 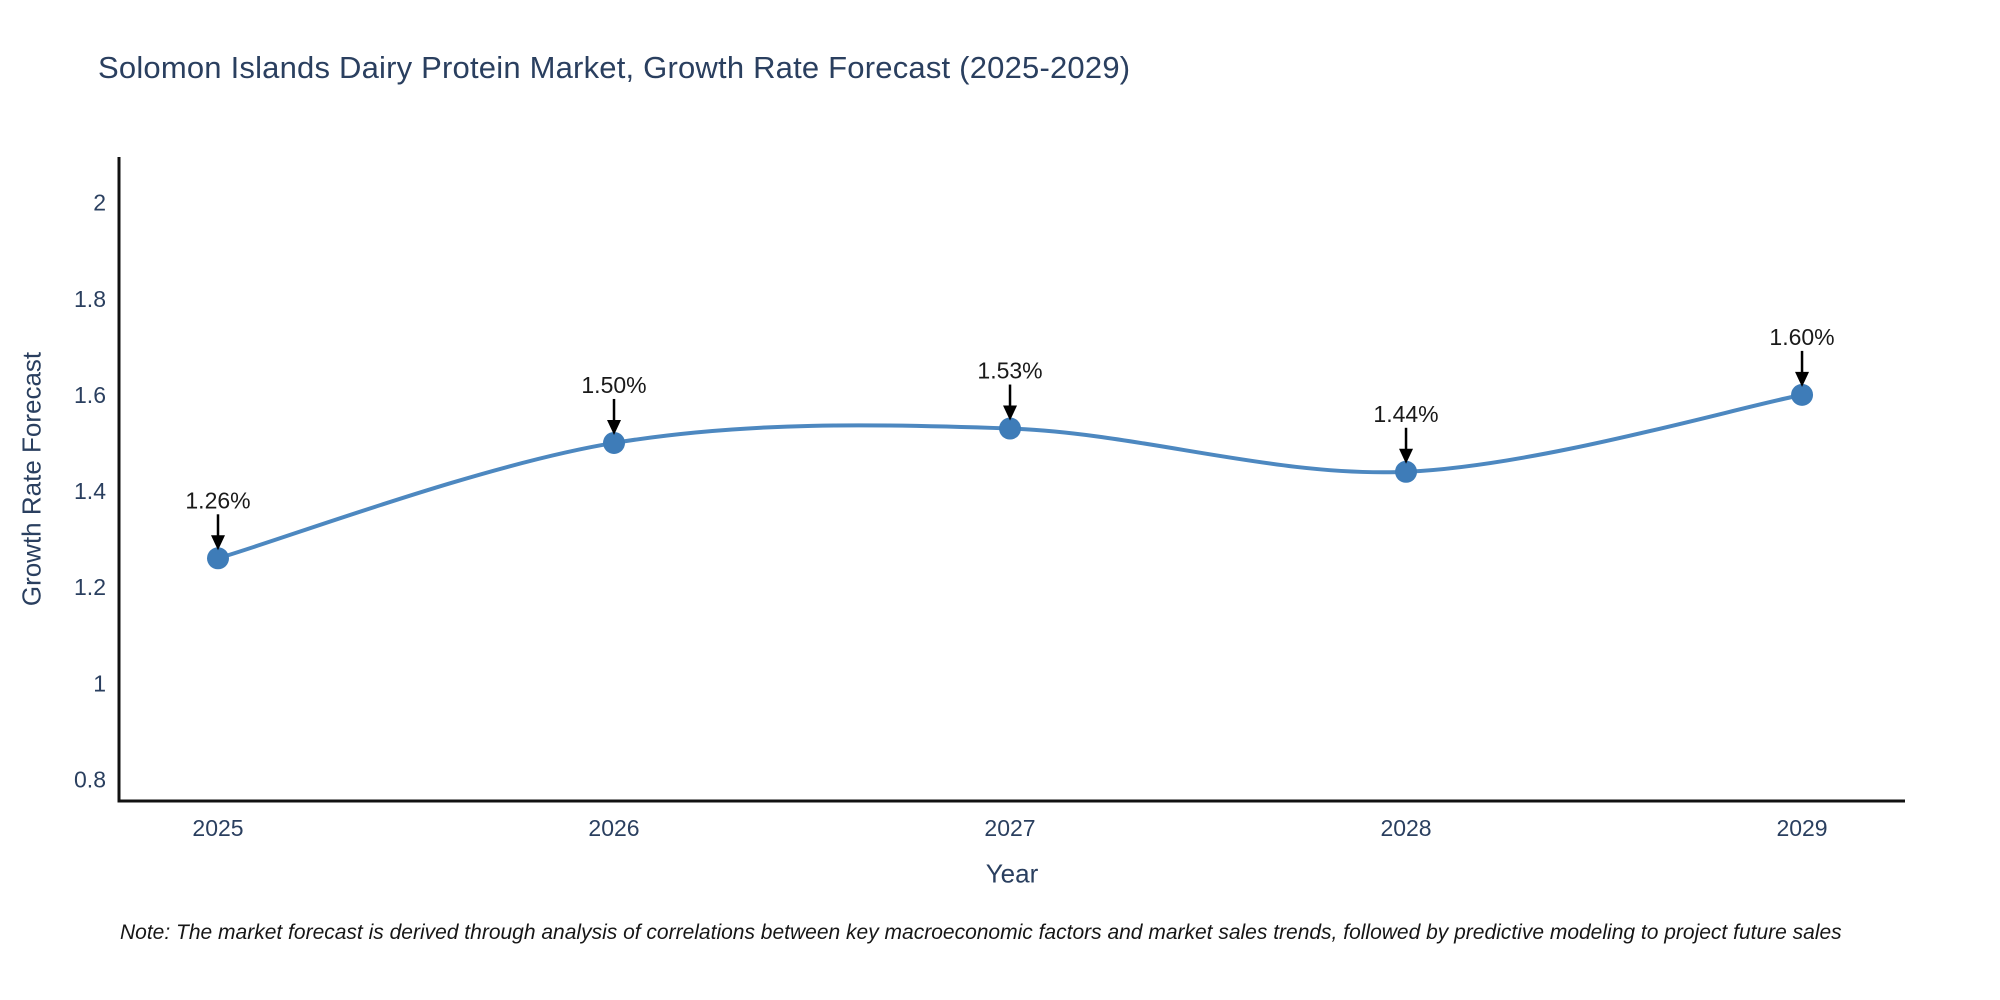 What do you see at coordinates (217, 828) in the screenshot?
I see `x-tick-label: 2025` at bounding box center [217, 828].